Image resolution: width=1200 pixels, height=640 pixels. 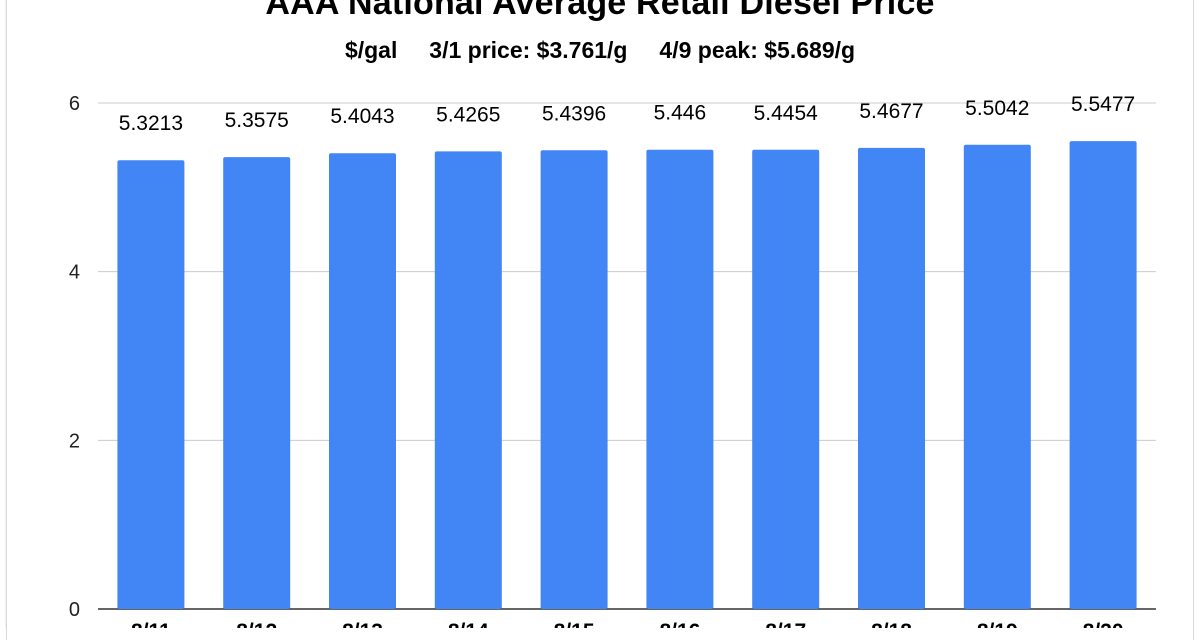 What do you see at coordinates (600, 11) in the screenshot?
I see `chart-title: AAA National Average Retail Diesel Price` at bounding box center [600, 11].